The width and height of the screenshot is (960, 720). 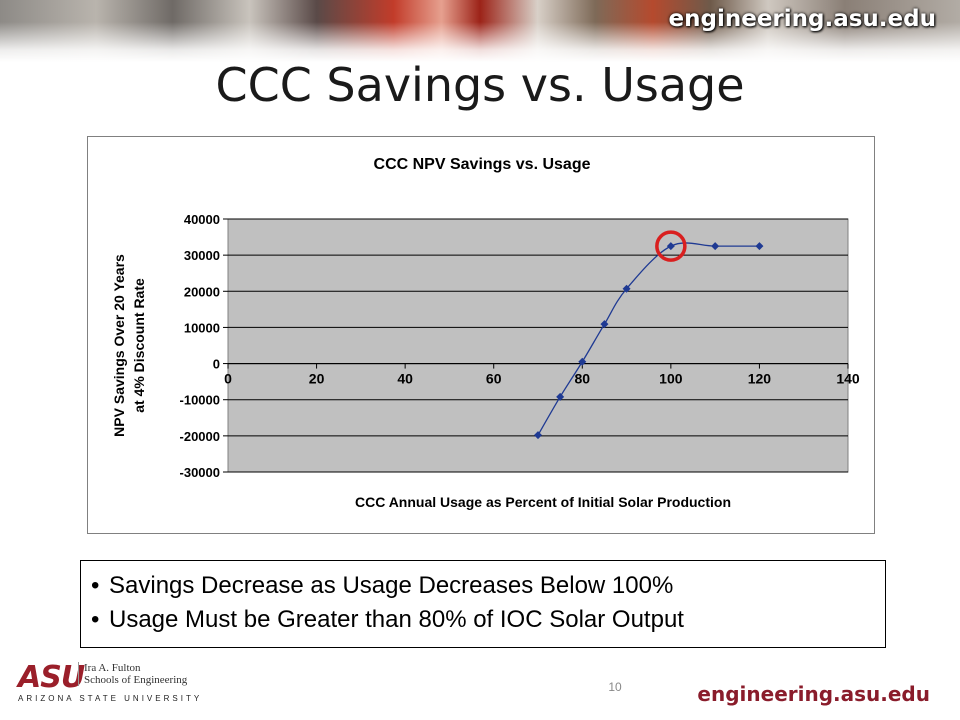 I want to click on y-tick-label: 20000, so click(x=202, y=291).